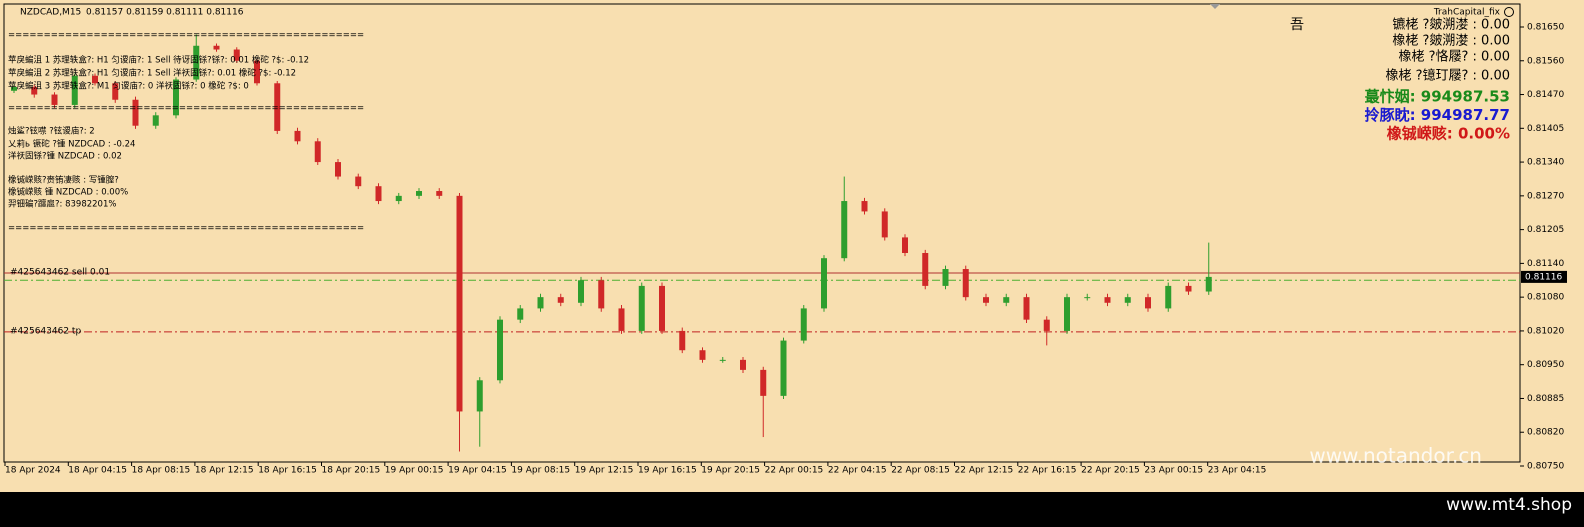 This screenshot has width=1584, height=527. Describe the element at coordinates (477, 471) in the screenshot. I see `x-tick-label: 19 Apr 04:15` at that location.